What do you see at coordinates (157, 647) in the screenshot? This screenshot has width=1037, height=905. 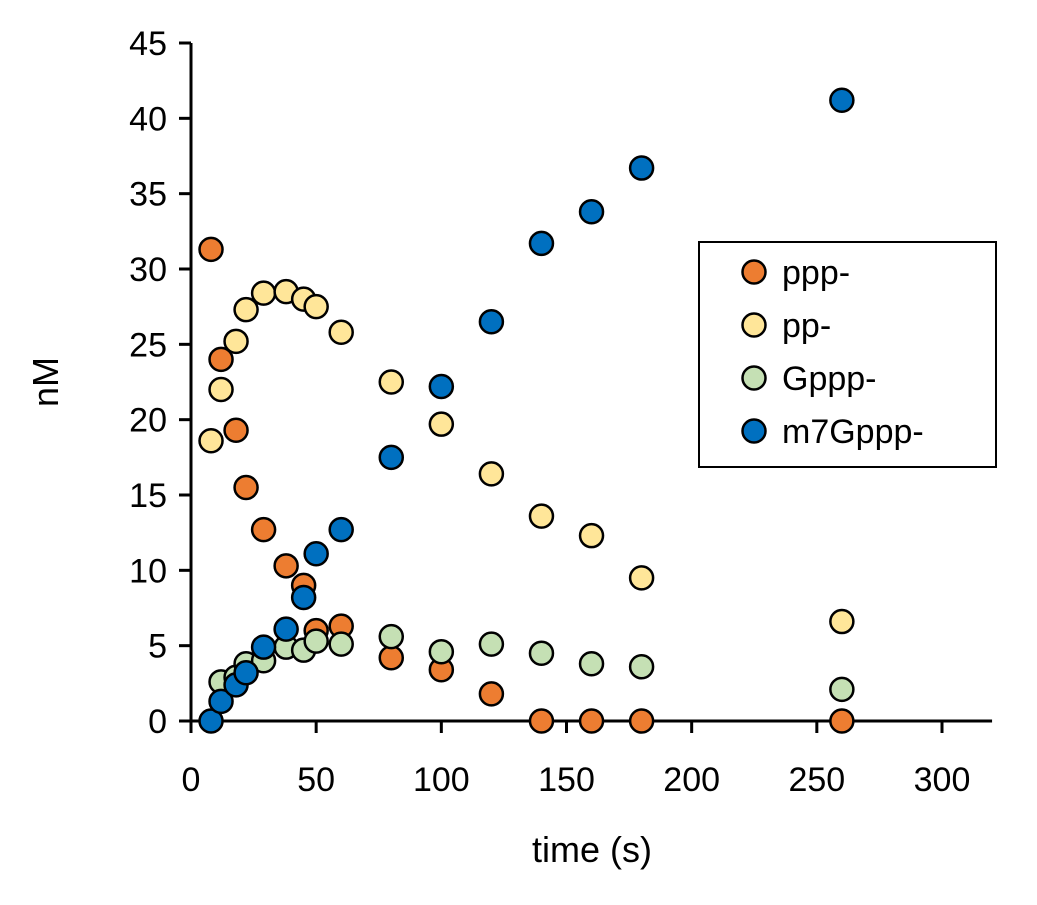 I see `y-tick-label: 5` at bounding box center [157, 647].